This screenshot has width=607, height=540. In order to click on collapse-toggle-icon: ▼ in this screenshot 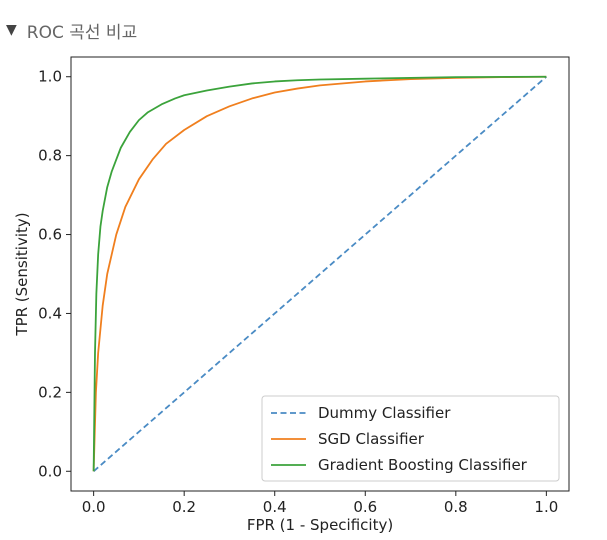, I will do `click(11, 30)`.